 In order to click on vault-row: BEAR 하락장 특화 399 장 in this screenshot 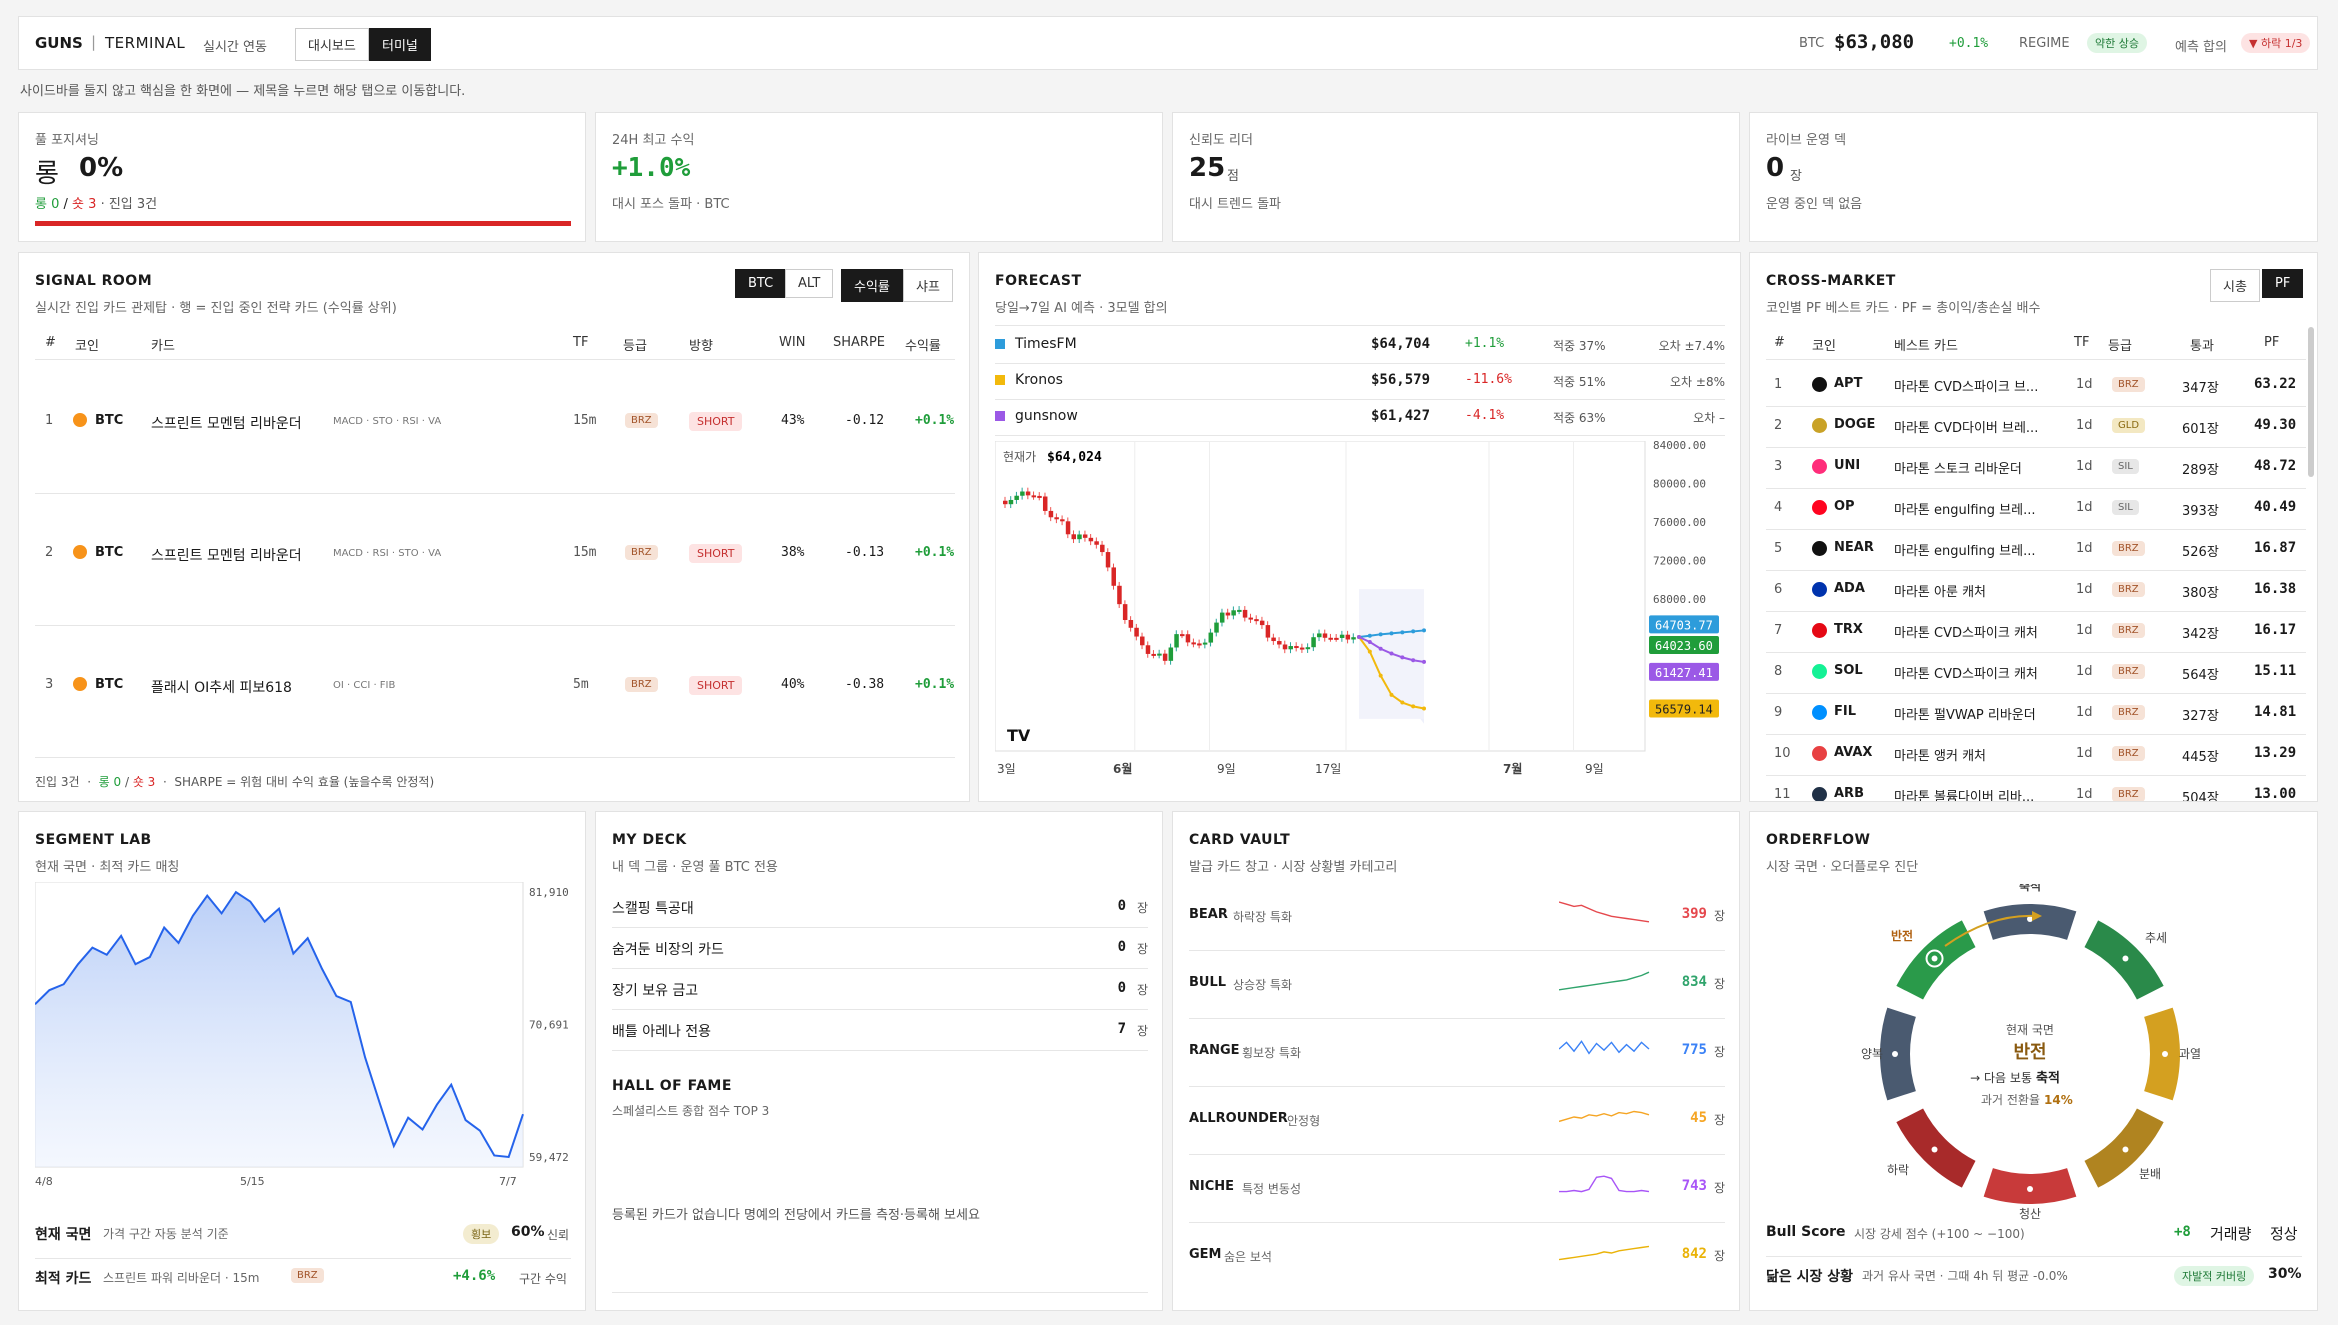, I will do `click(1457, 917)`.